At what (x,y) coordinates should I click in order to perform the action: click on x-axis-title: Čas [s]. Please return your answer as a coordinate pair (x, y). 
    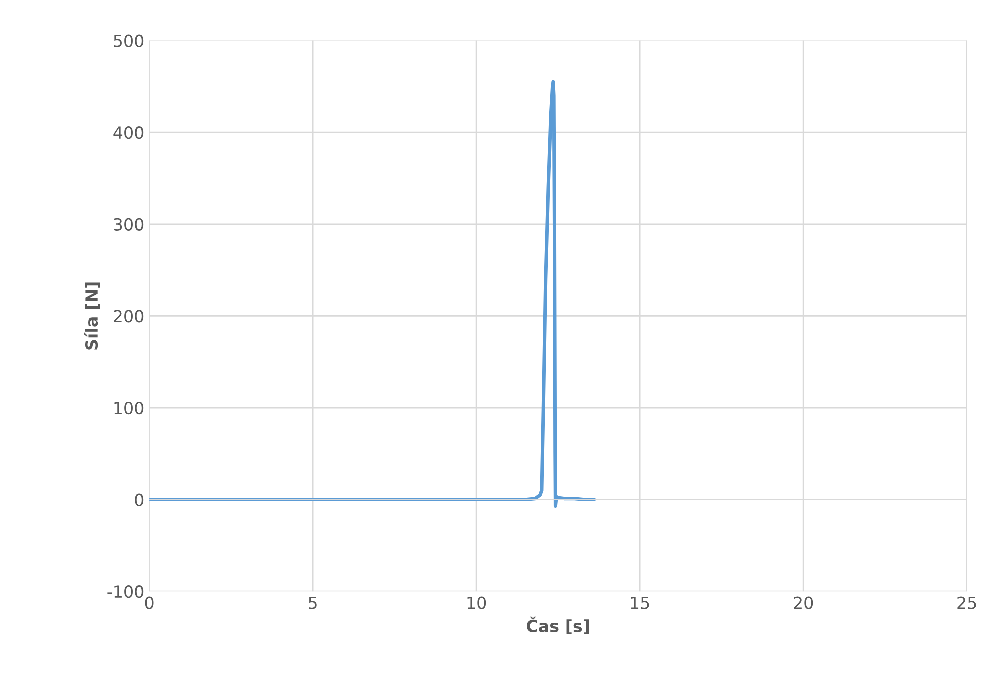
    Looking at the image, I should click on (558, 625).